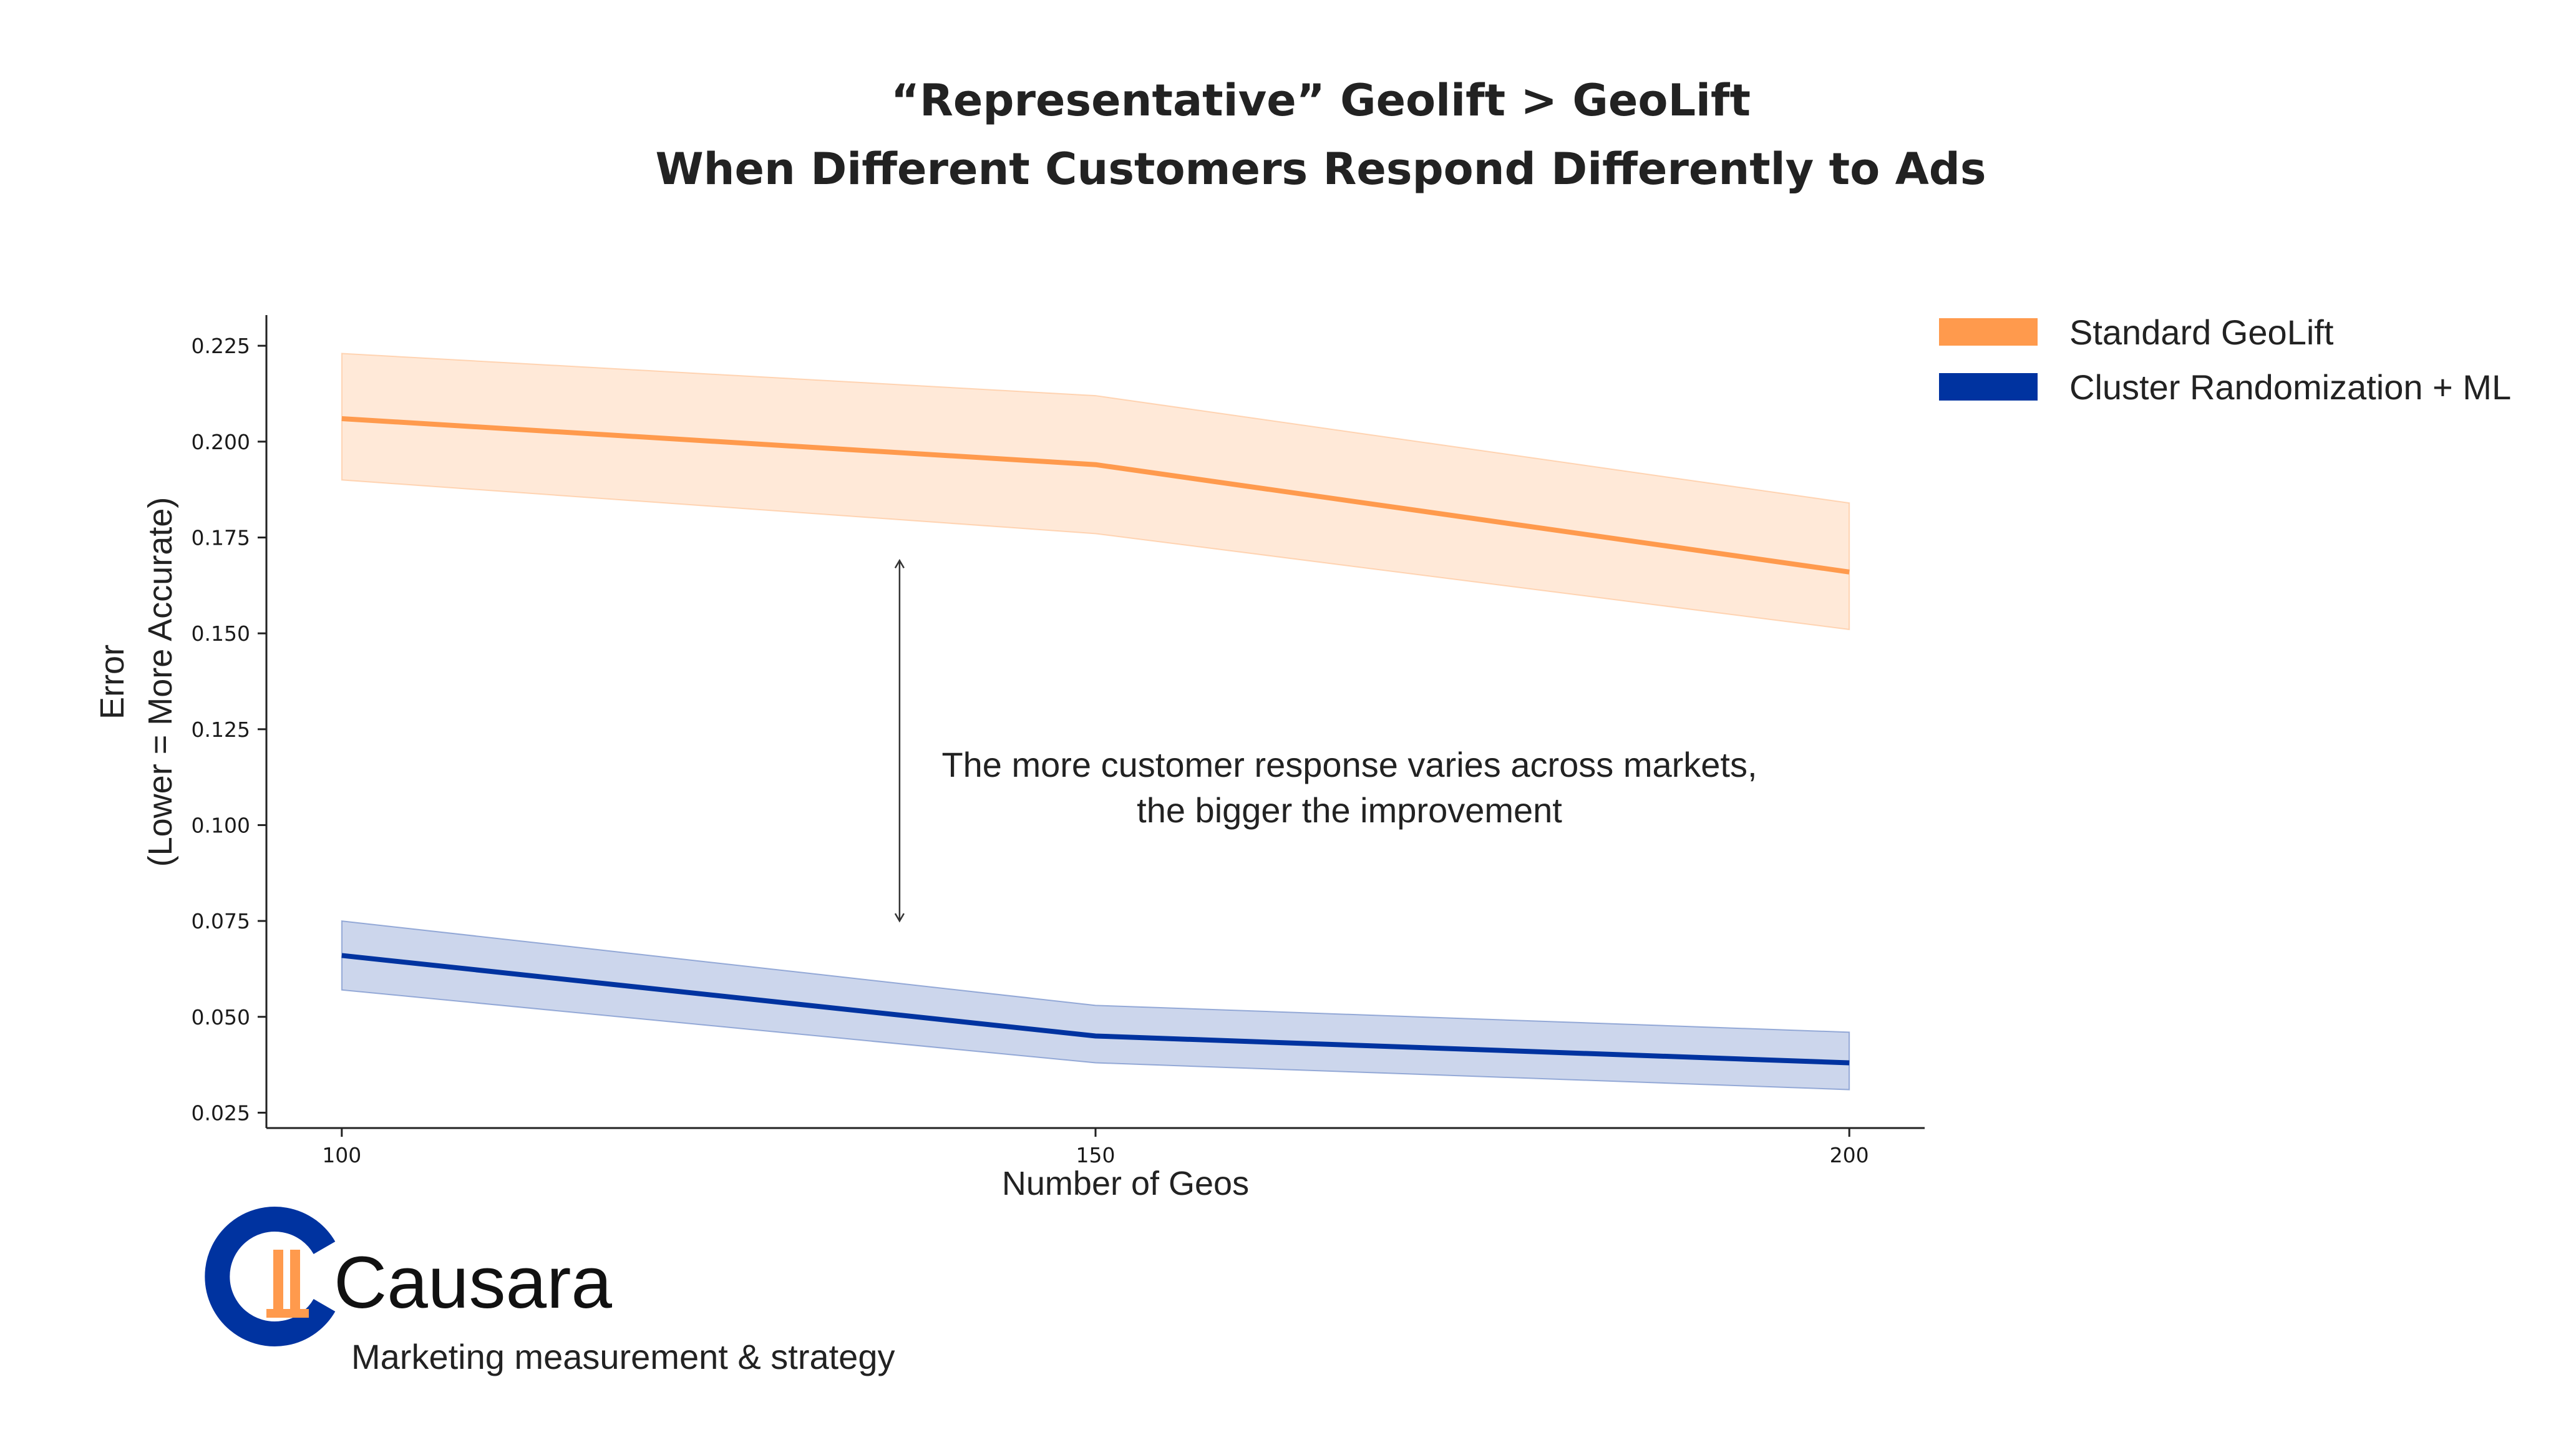  I want to click on brand-tagline: Marketing measurement & strategy, so click(623, 1356).